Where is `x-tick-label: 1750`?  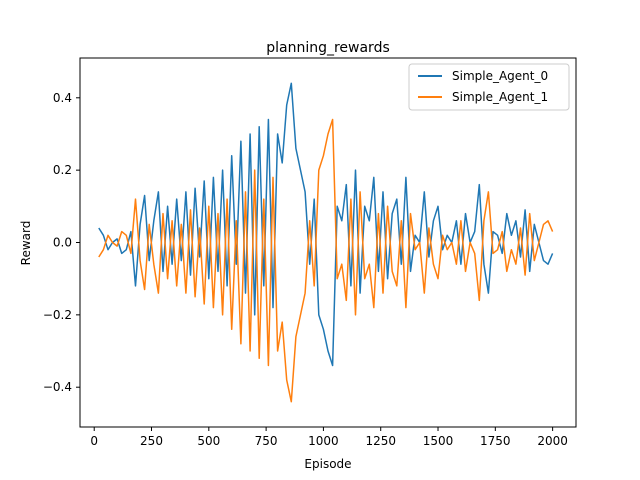 x-tick-label: 1750 is located at coordinates (495, 441).